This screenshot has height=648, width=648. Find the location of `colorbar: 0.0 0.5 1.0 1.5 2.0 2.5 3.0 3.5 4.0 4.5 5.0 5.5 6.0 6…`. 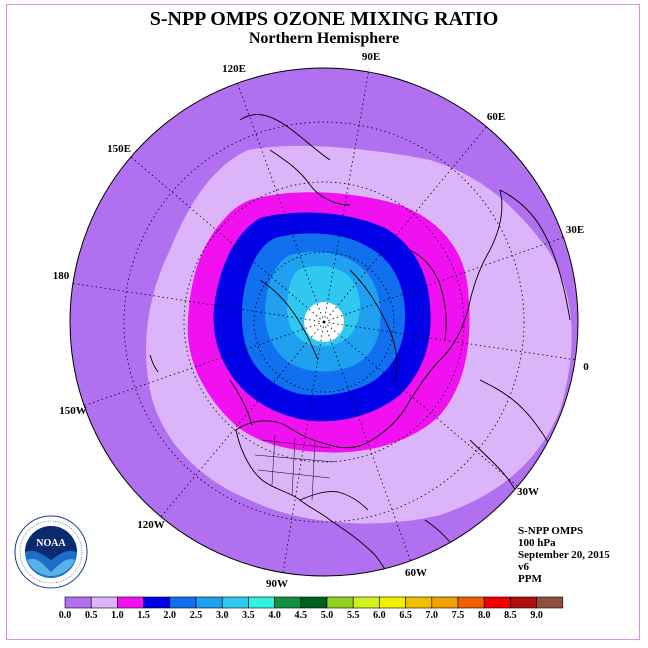

colorbar: 0.0 0.5 1.0 1.5 2.0 2.5 3.0 3.5 4.0 4.5 5.0 5.5 6.0 6… is located at coordinates (311, 608).